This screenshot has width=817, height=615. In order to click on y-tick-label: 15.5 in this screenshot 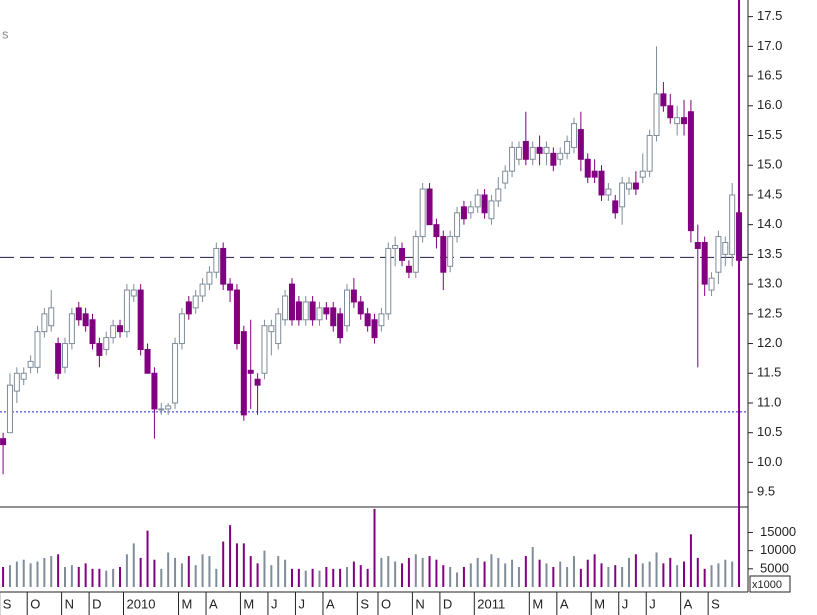, I will do `click(769, 134)`.